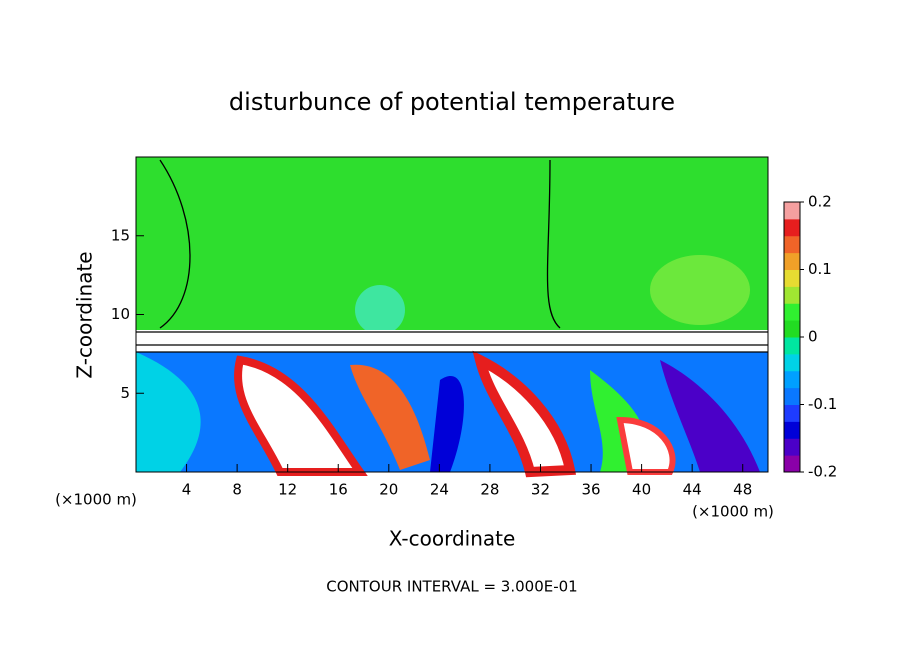 The height and width of the screenshot is (654, 904). I want to click on x-tick-label: 20, so click(388, 490).